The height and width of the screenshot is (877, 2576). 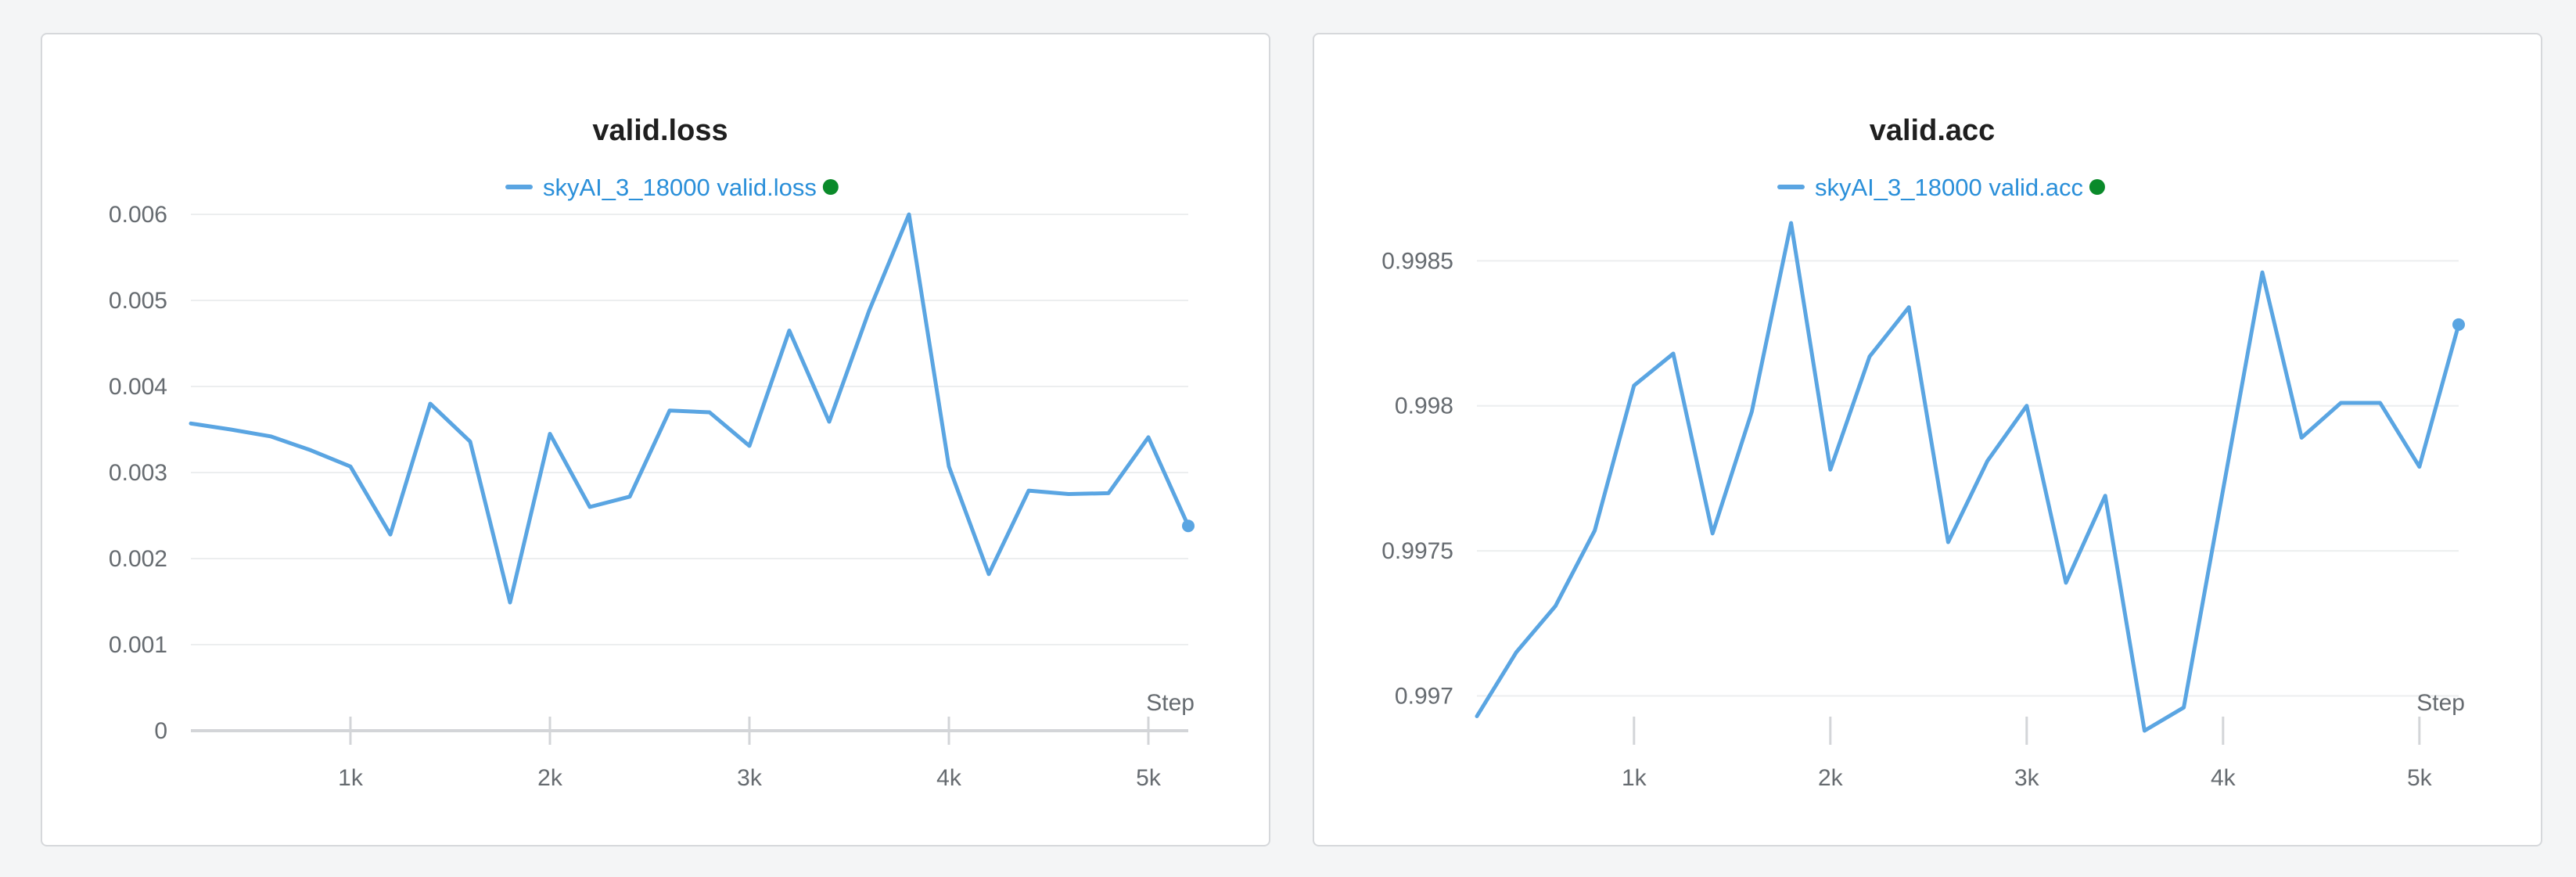 I want to click on acc-legend: skyAI_3_18000 valid.acc, so click(x=1941, y=188).